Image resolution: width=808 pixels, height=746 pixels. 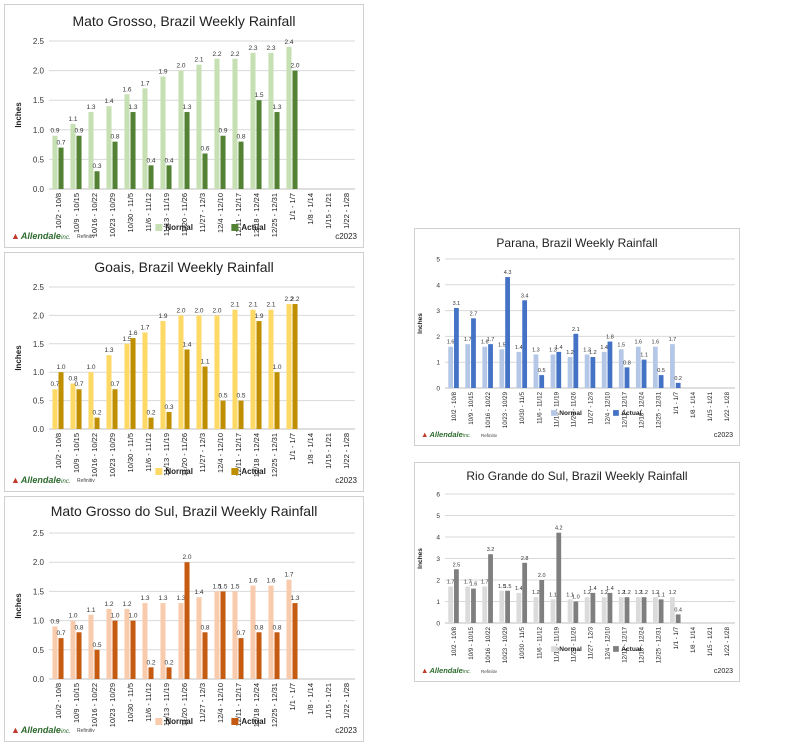 What do you see at coordinates (202, 452) in the screenshot?
I see `x-tick-label: 11/27 - 12/3` at bounding box center [202, 452].